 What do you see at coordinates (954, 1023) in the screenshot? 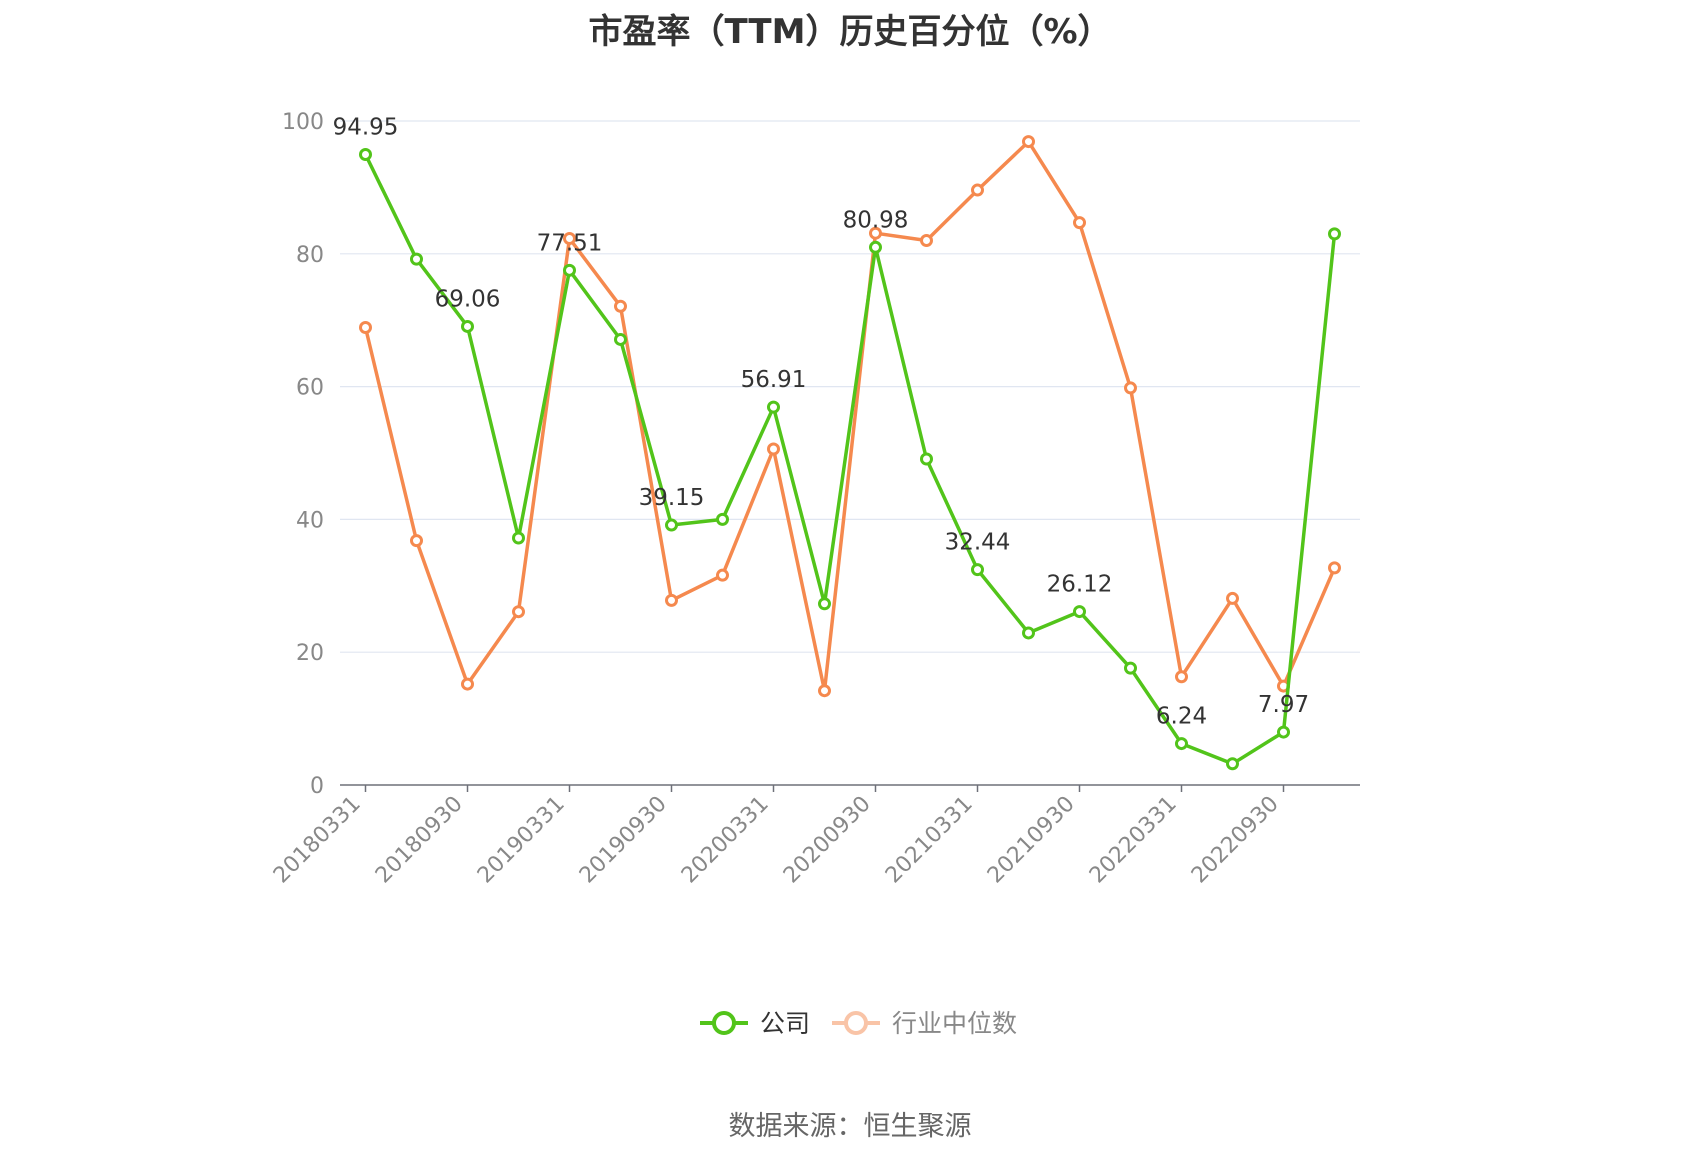
I see `legend-label: 行业中位数` at bounding box center [954, 1023].